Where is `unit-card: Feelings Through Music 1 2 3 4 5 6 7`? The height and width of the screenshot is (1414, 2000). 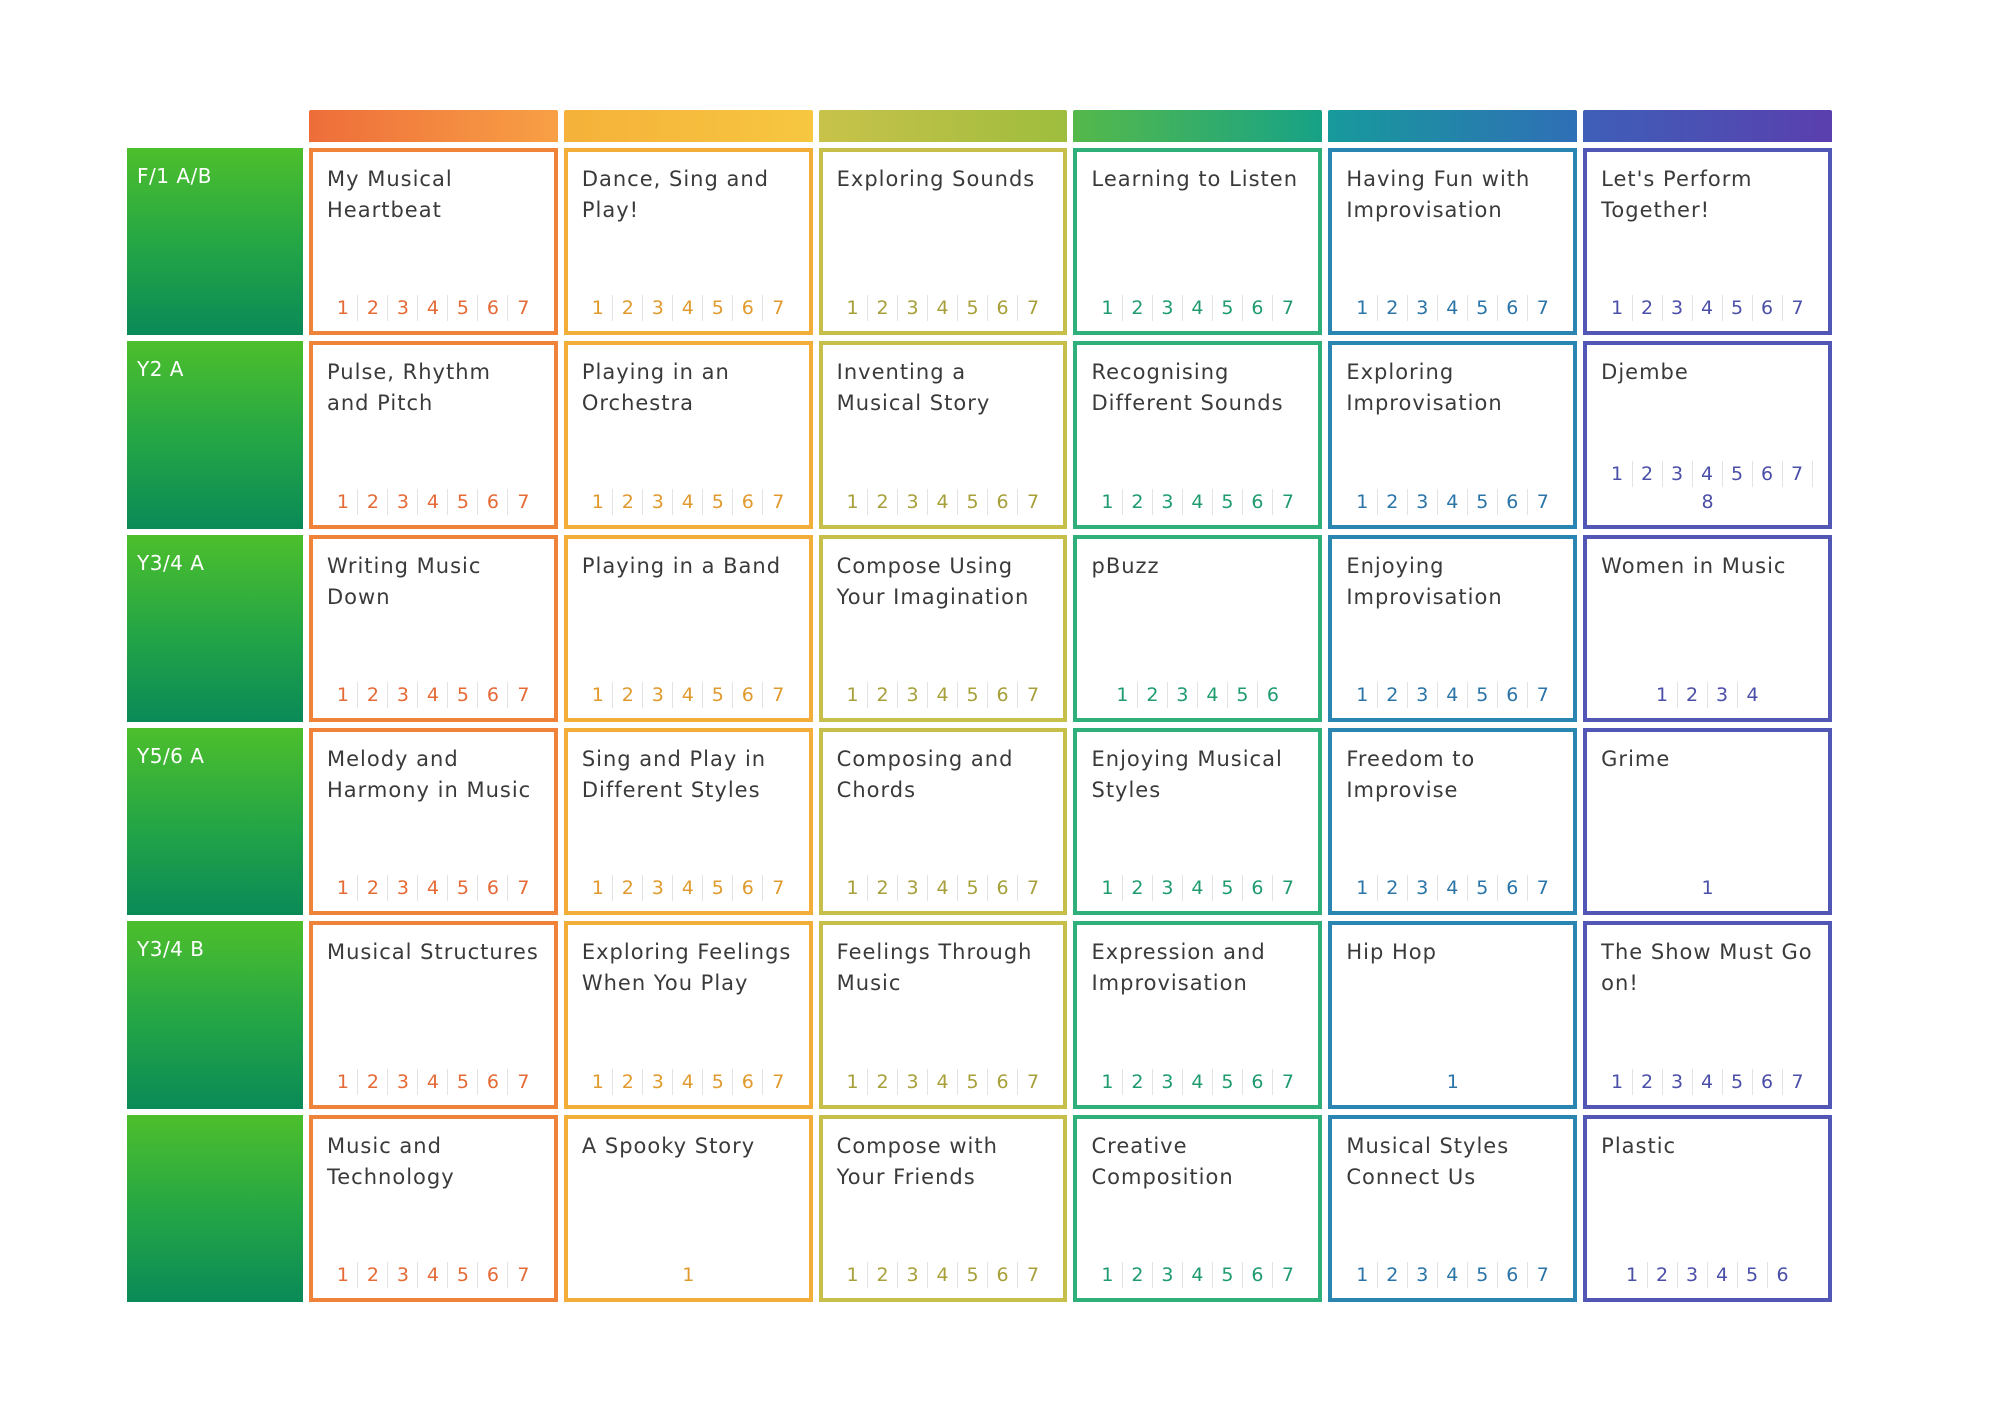 unit-card: Feelings Through Music 1 2 3 4 5 6 7 is located at coordinates (943, 1015).